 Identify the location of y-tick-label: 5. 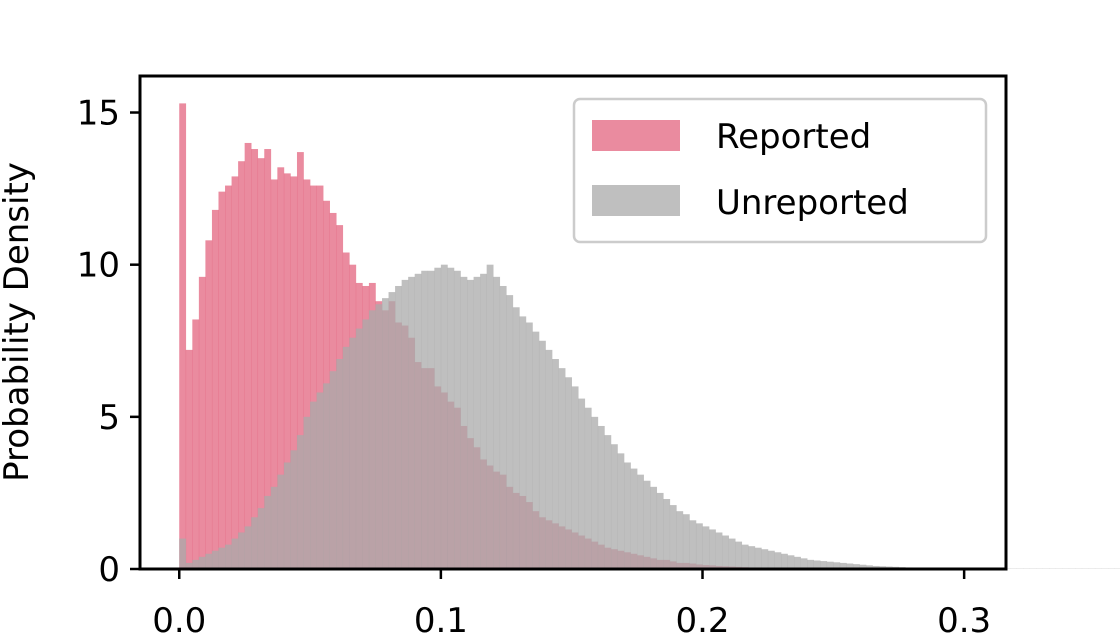
(109, 418).